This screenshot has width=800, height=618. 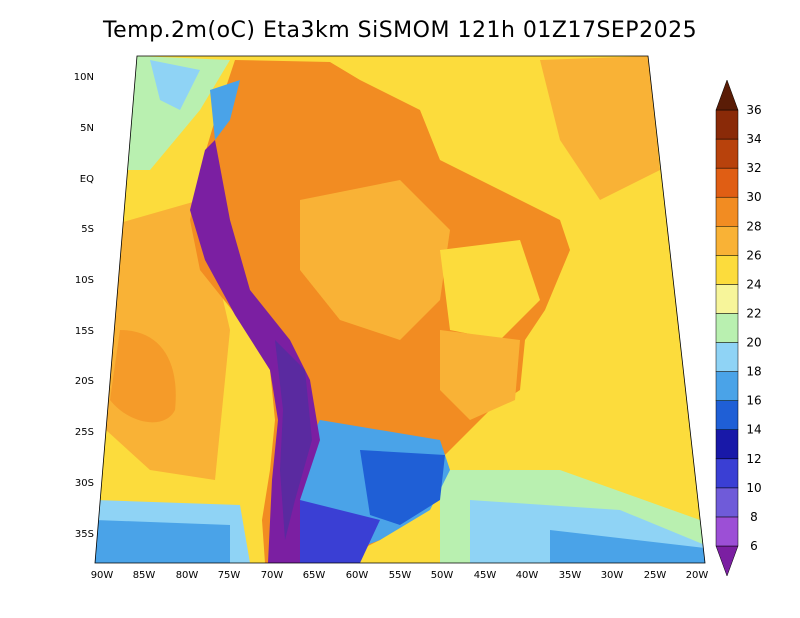 I want to click on colorbar-label: 18, so click(x=753, y=372).